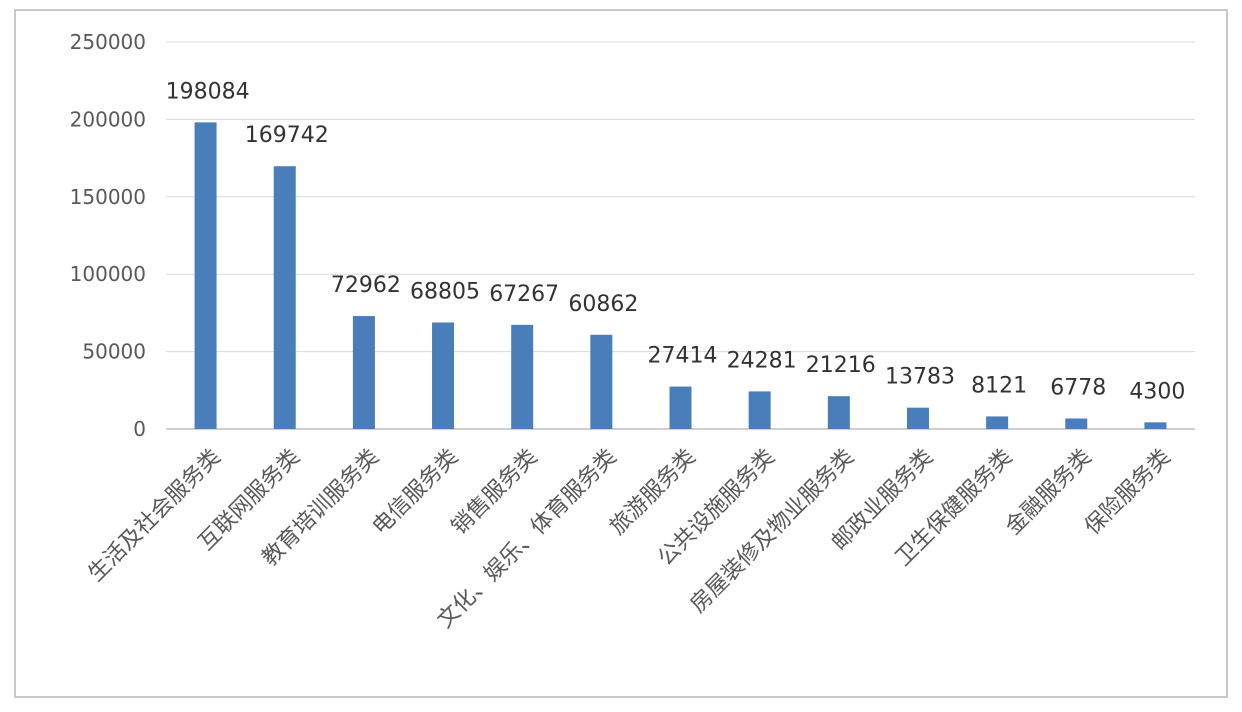 Image resolution: width=1242 pixels, height=712 pixels. I want to click on data-label-12: 4300, so click(1157, 391).